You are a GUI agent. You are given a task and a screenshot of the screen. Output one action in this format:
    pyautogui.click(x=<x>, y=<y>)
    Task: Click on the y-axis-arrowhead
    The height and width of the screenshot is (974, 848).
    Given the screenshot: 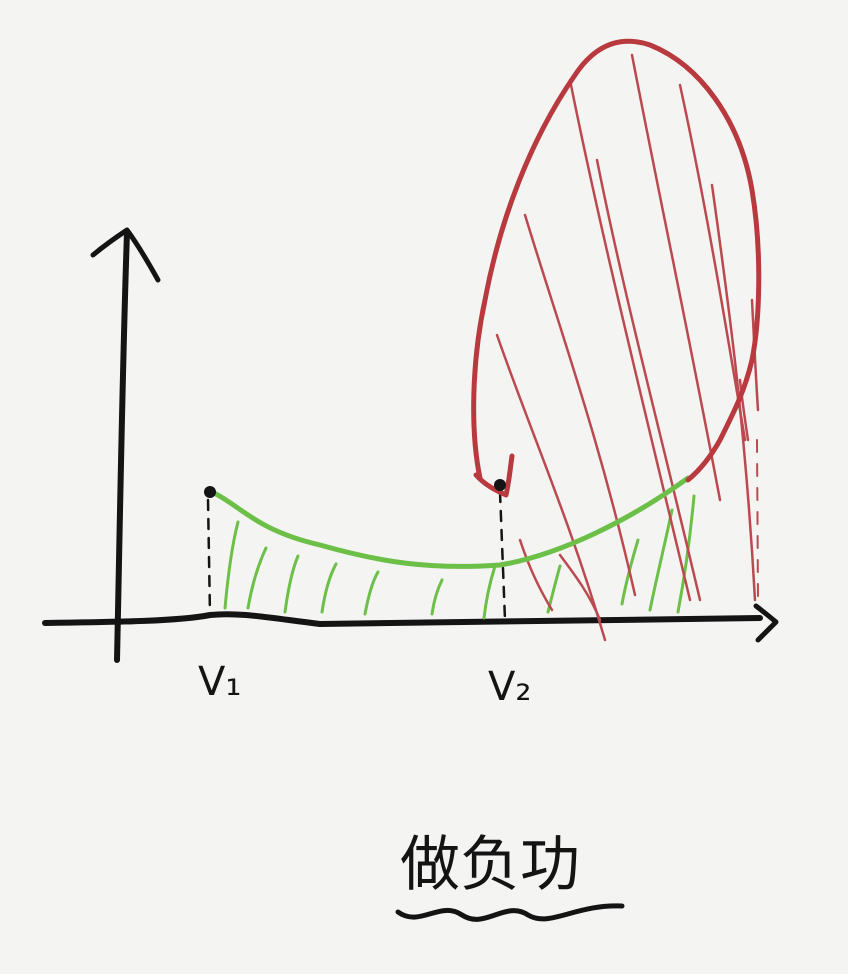 What is the action you would take?
    pyautogui.click(x=125, y=255)
    